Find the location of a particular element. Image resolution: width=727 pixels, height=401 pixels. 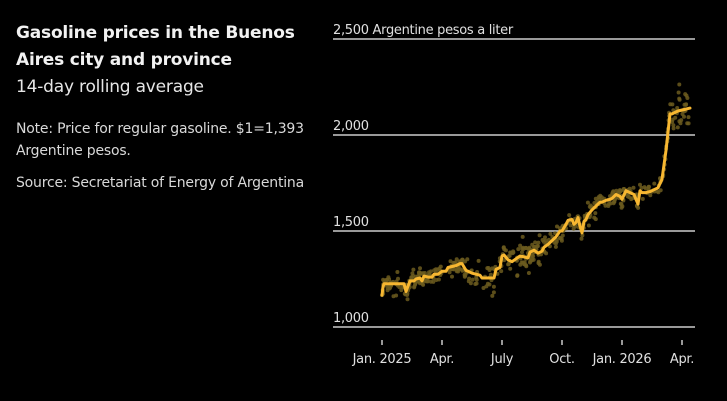

x-tick-label: Oct. is located at coordinates (561, 359).